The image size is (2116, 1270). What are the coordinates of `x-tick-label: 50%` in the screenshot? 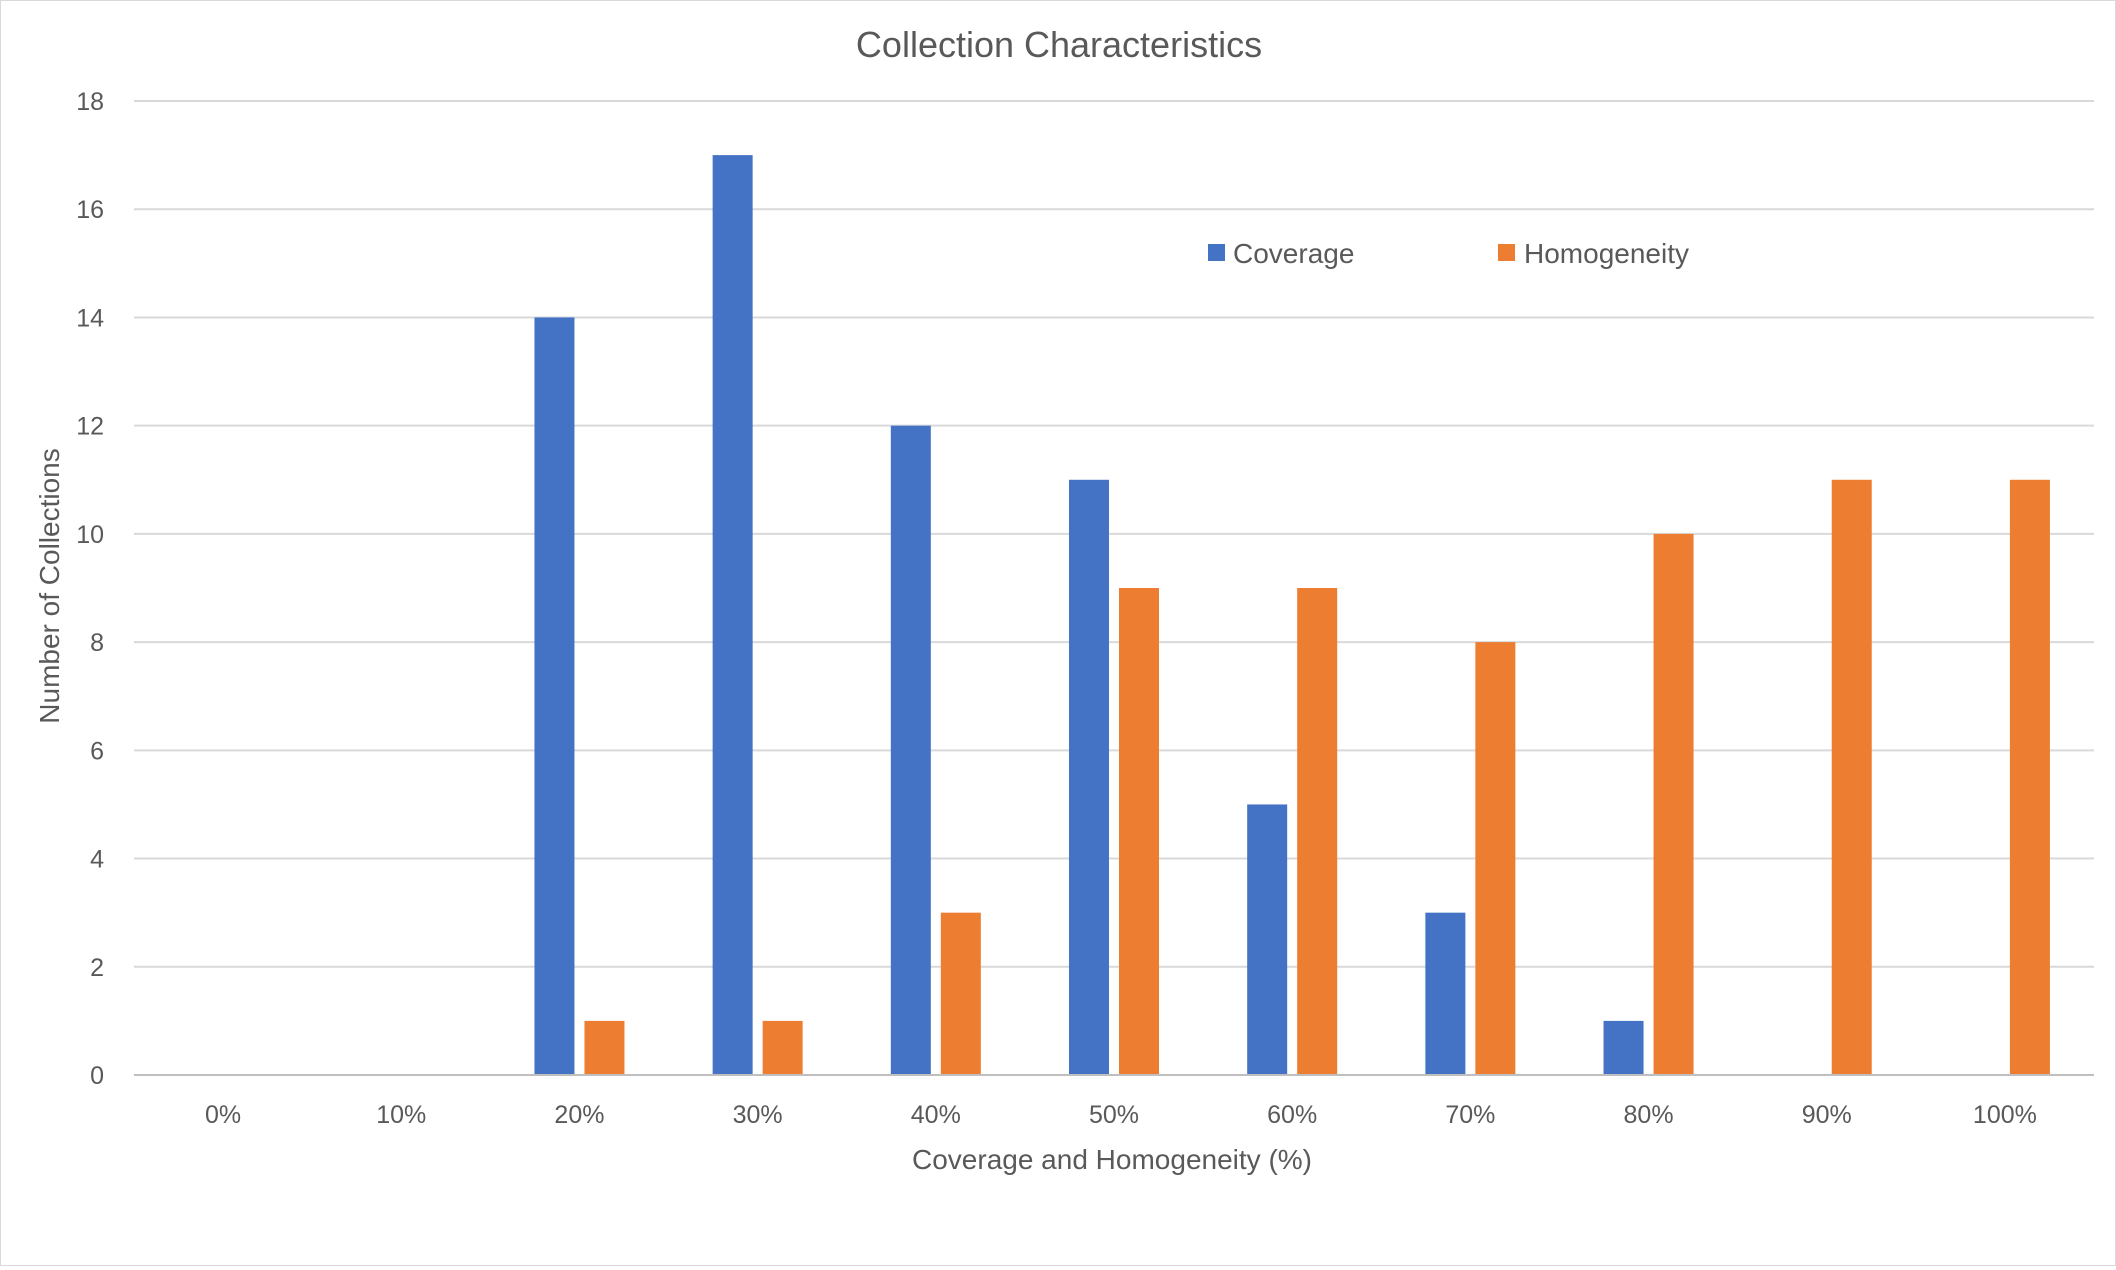 It's located at (1114, 1115).